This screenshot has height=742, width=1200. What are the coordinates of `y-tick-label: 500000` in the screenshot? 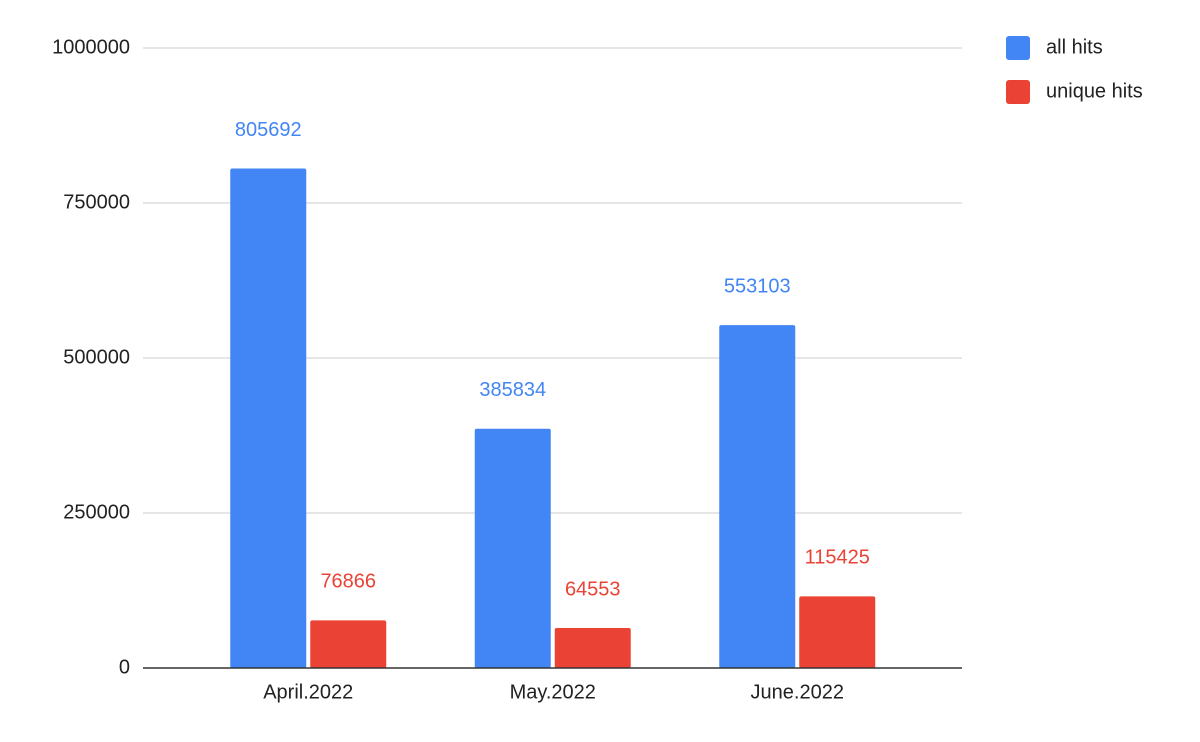 It's located at (96, 357).